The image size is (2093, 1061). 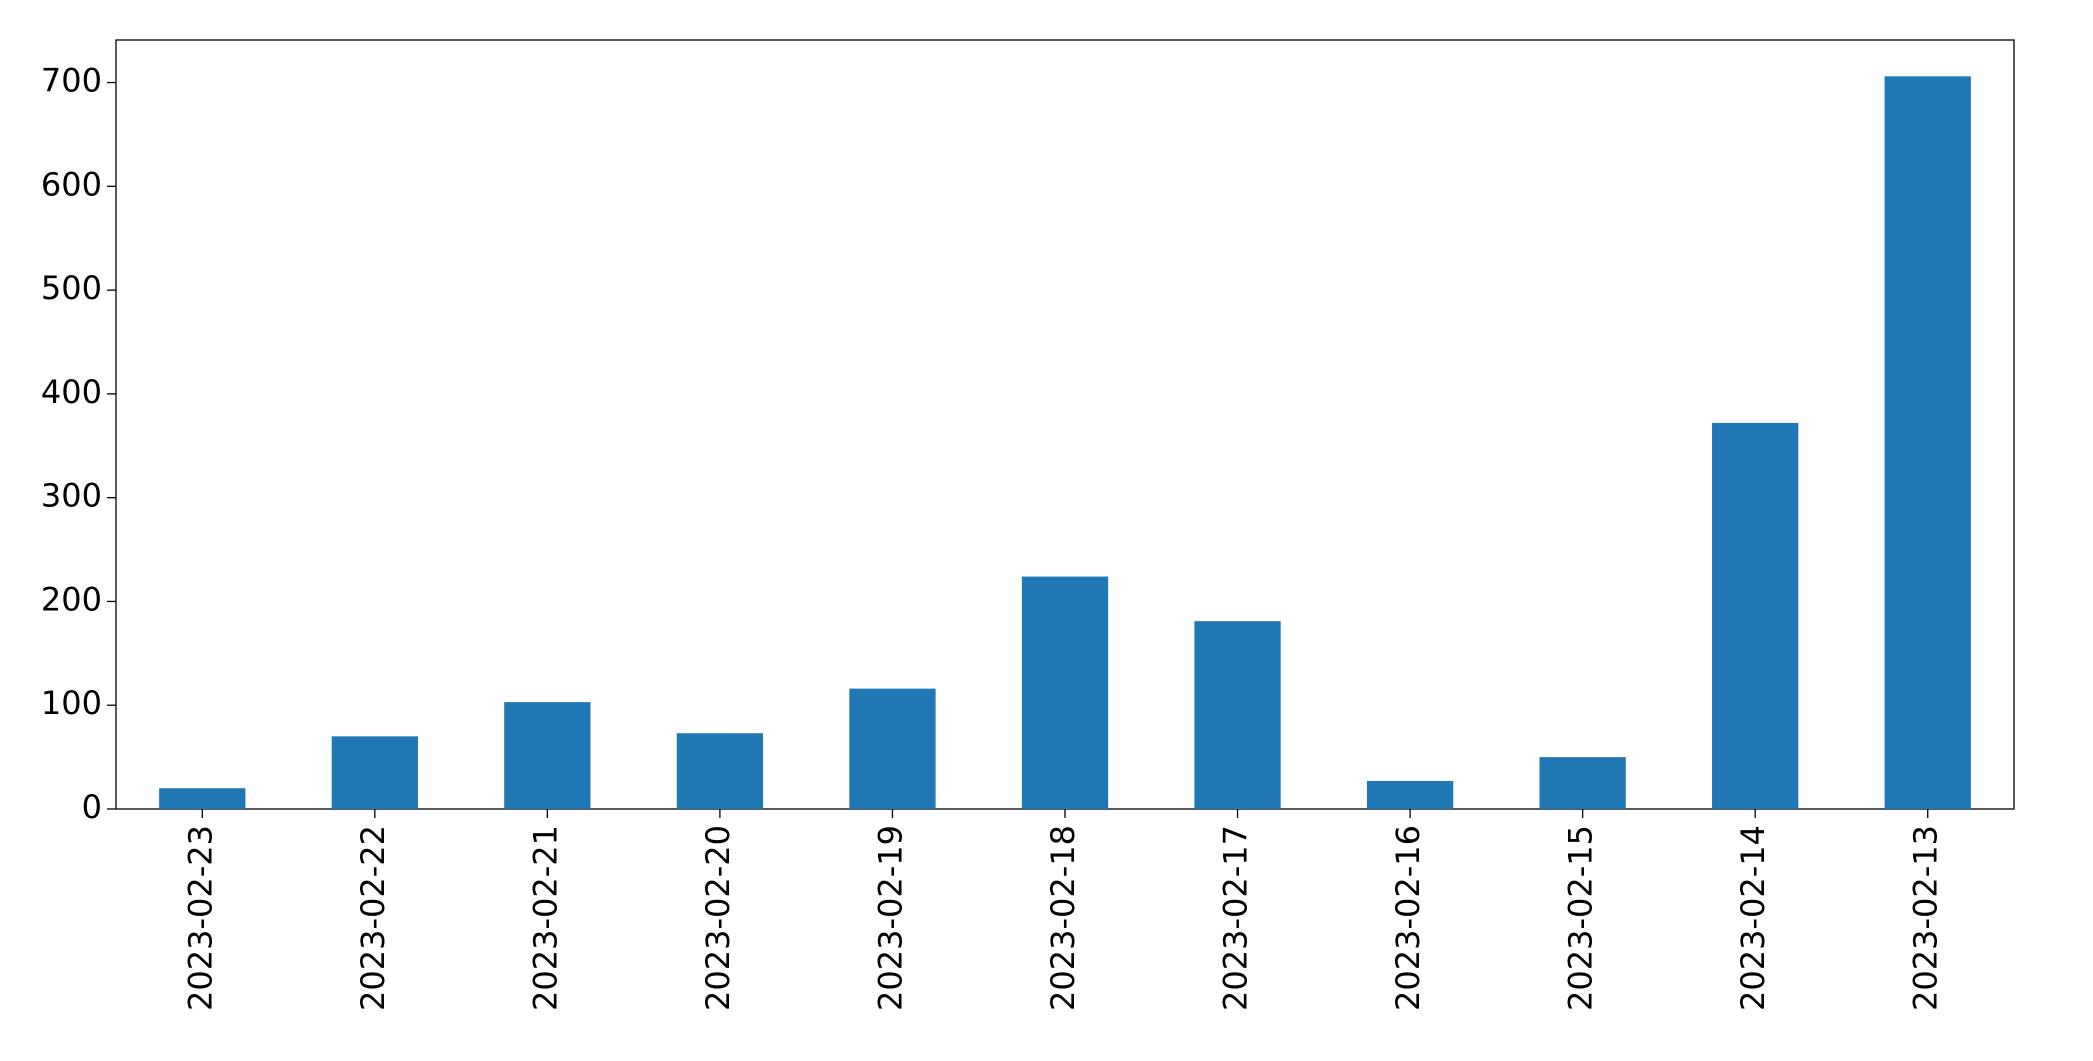 What do you see at coordinates (373, 918) in the screenshot?
I see `x-tick-label: 2023-02-22` at bounding box center [373, 918].